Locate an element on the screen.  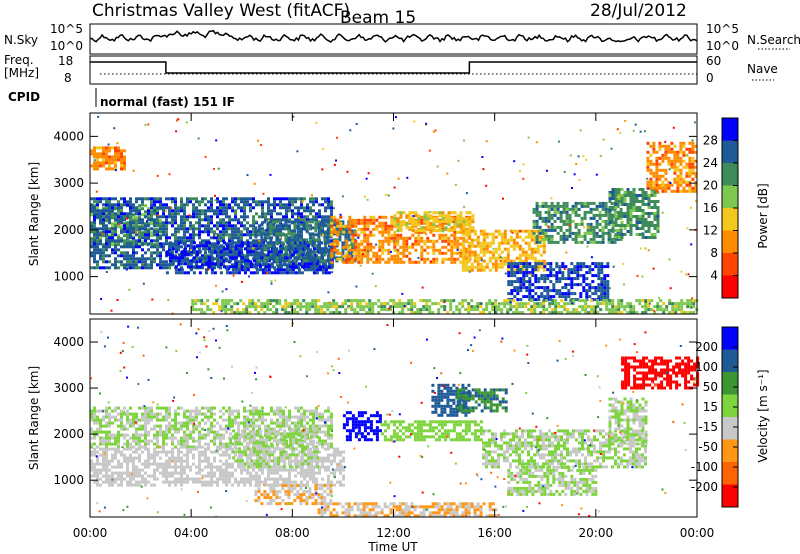
freq-tick-bottom: 8 is located at coordinates (68, 78).